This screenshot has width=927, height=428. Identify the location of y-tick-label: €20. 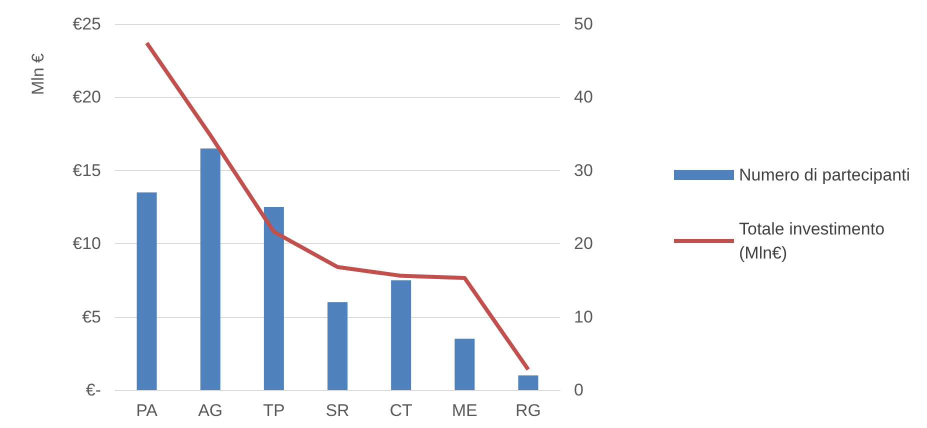
(86, 97).